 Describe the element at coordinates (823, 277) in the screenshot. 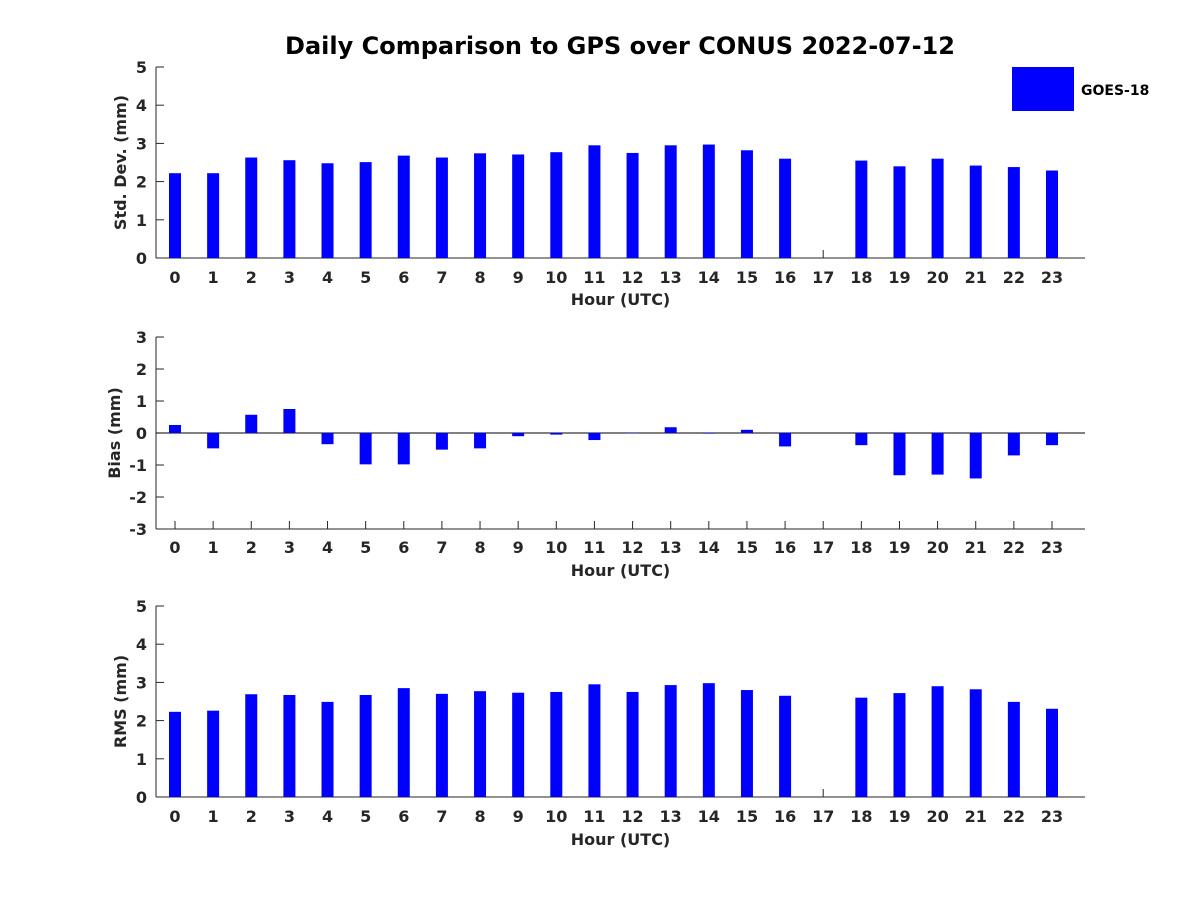

I see `std-dev-x-tick-label: 17` at that location.